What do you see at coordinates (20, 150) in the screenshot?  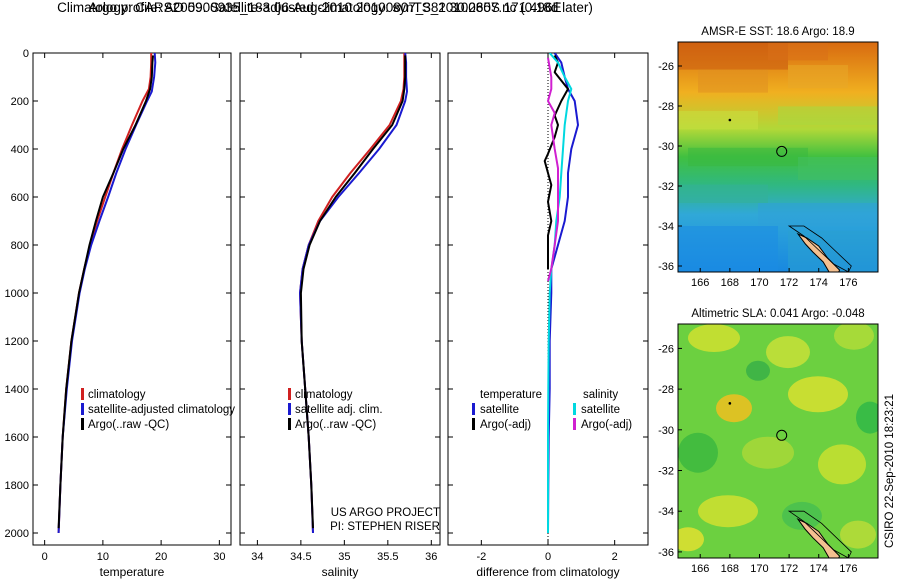 I see `depth-tick-label: 400` at bounding box center [20, 150].